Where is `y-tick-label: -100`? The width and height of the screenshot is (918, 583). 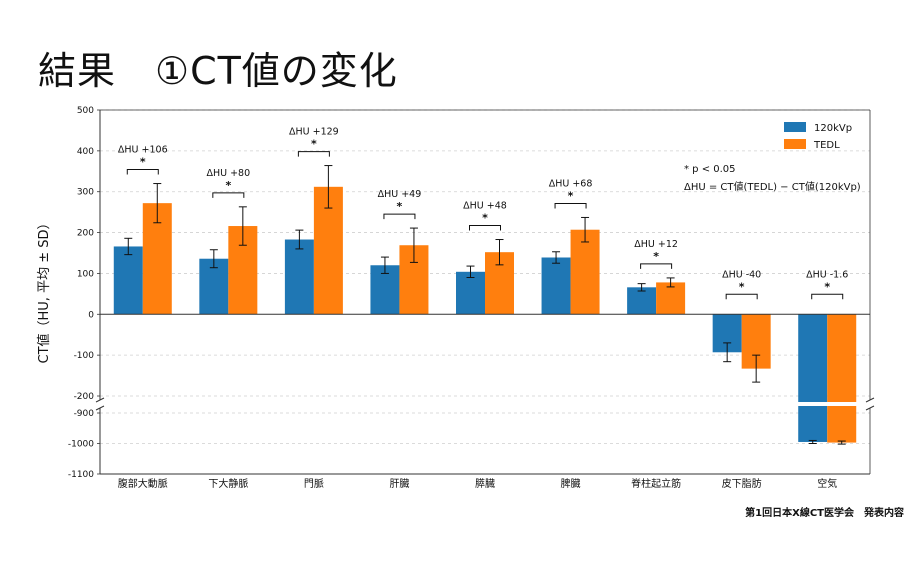
y-tick-label: -100 is located at coordinates (84, 356).